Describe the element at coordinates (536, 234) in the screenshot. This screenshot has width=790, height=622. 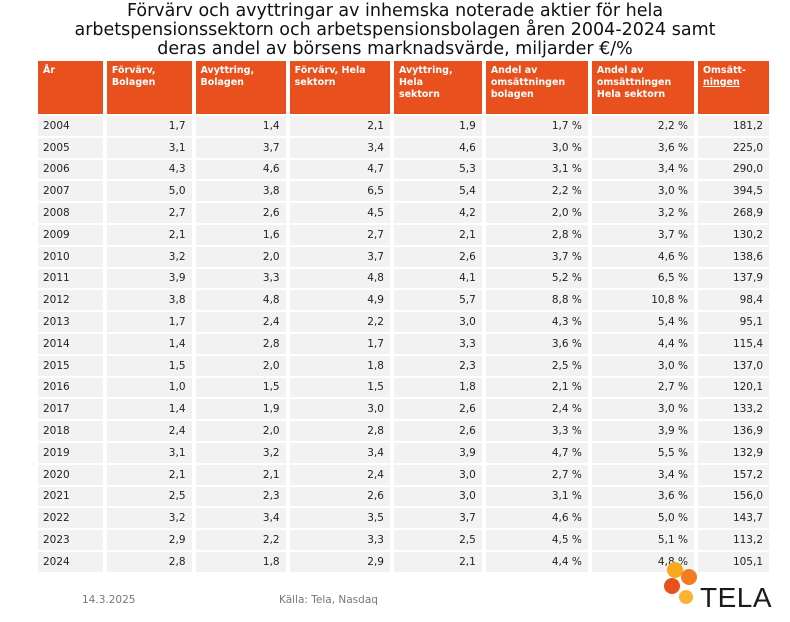
I see `value-cell: 2,8 %` at that location.